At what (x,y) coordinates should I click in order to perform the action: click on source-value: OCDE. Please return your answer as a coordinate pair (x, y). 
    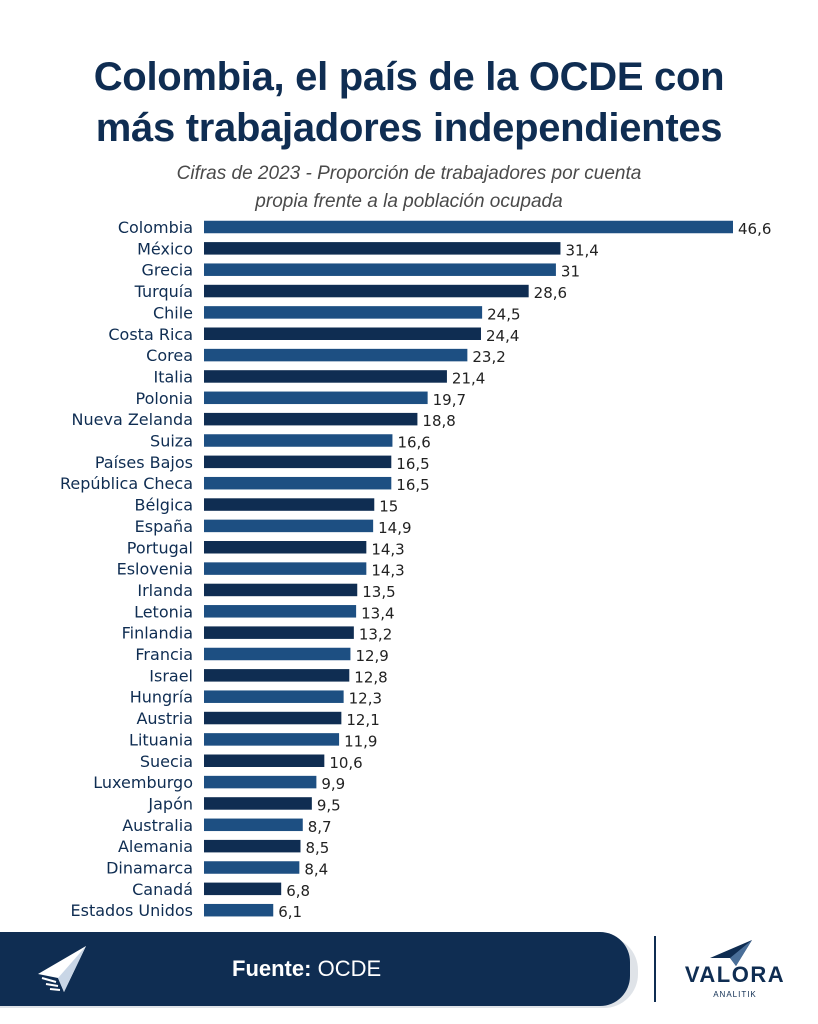
    Looking at the image, I should click on (349, 968).